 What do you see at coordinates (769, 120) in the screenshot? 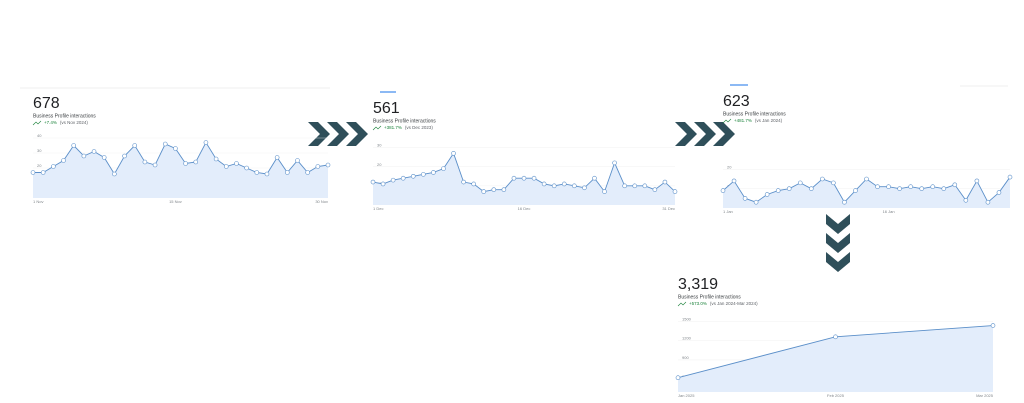
I see `comparison: (vs Jan 2024)` at bounding box center [769, 120].